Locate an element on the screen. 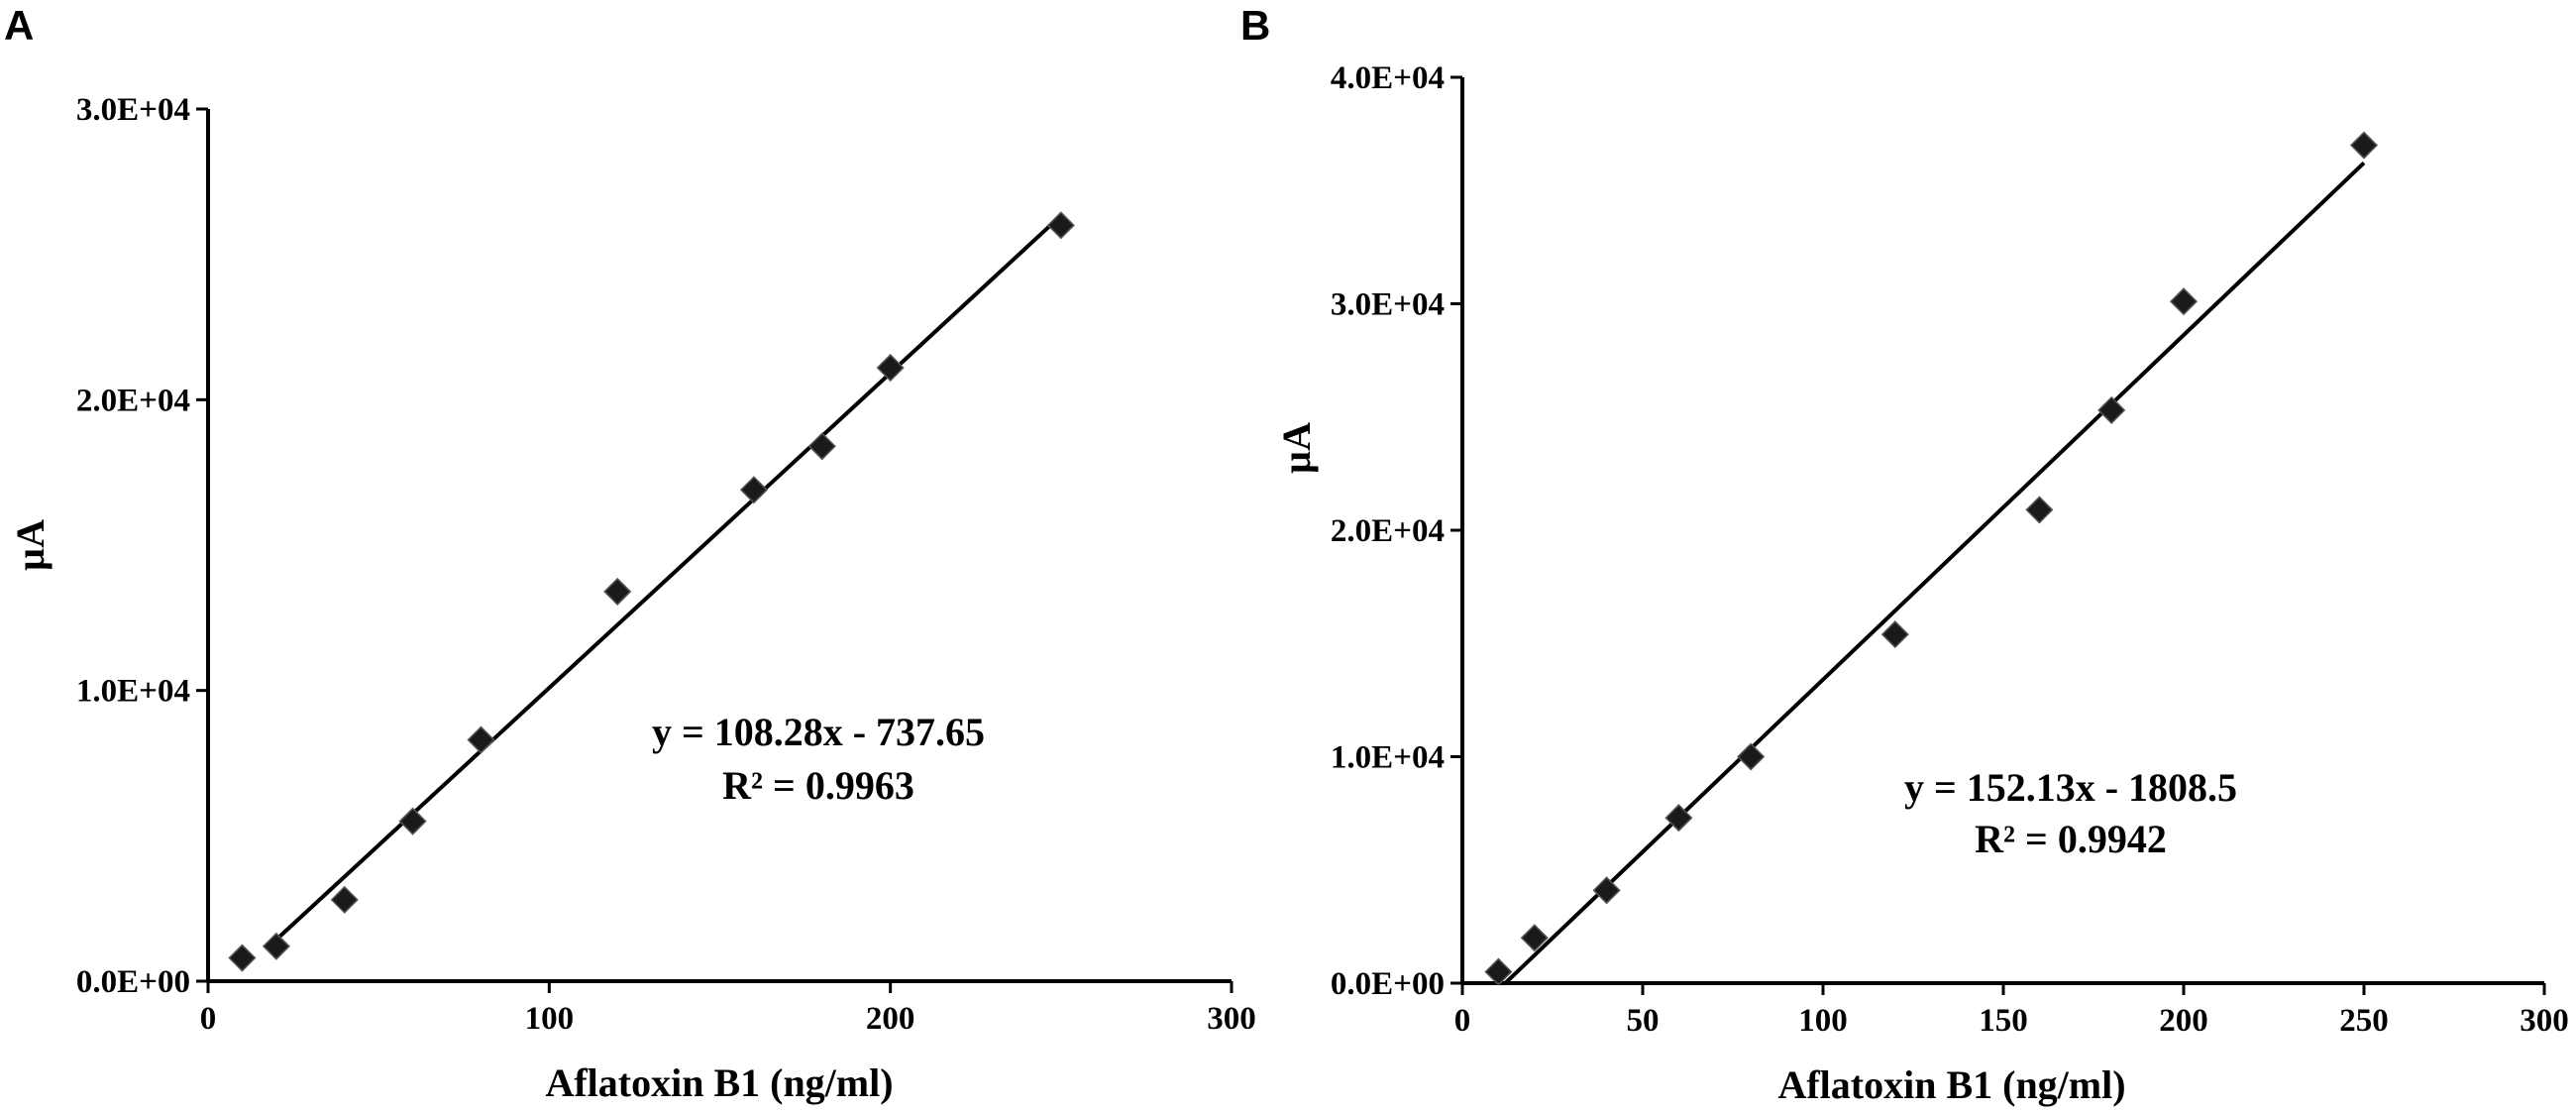  regression-equation-a: y = 108.28x - 737.65 is located at coordinates (818, 732).